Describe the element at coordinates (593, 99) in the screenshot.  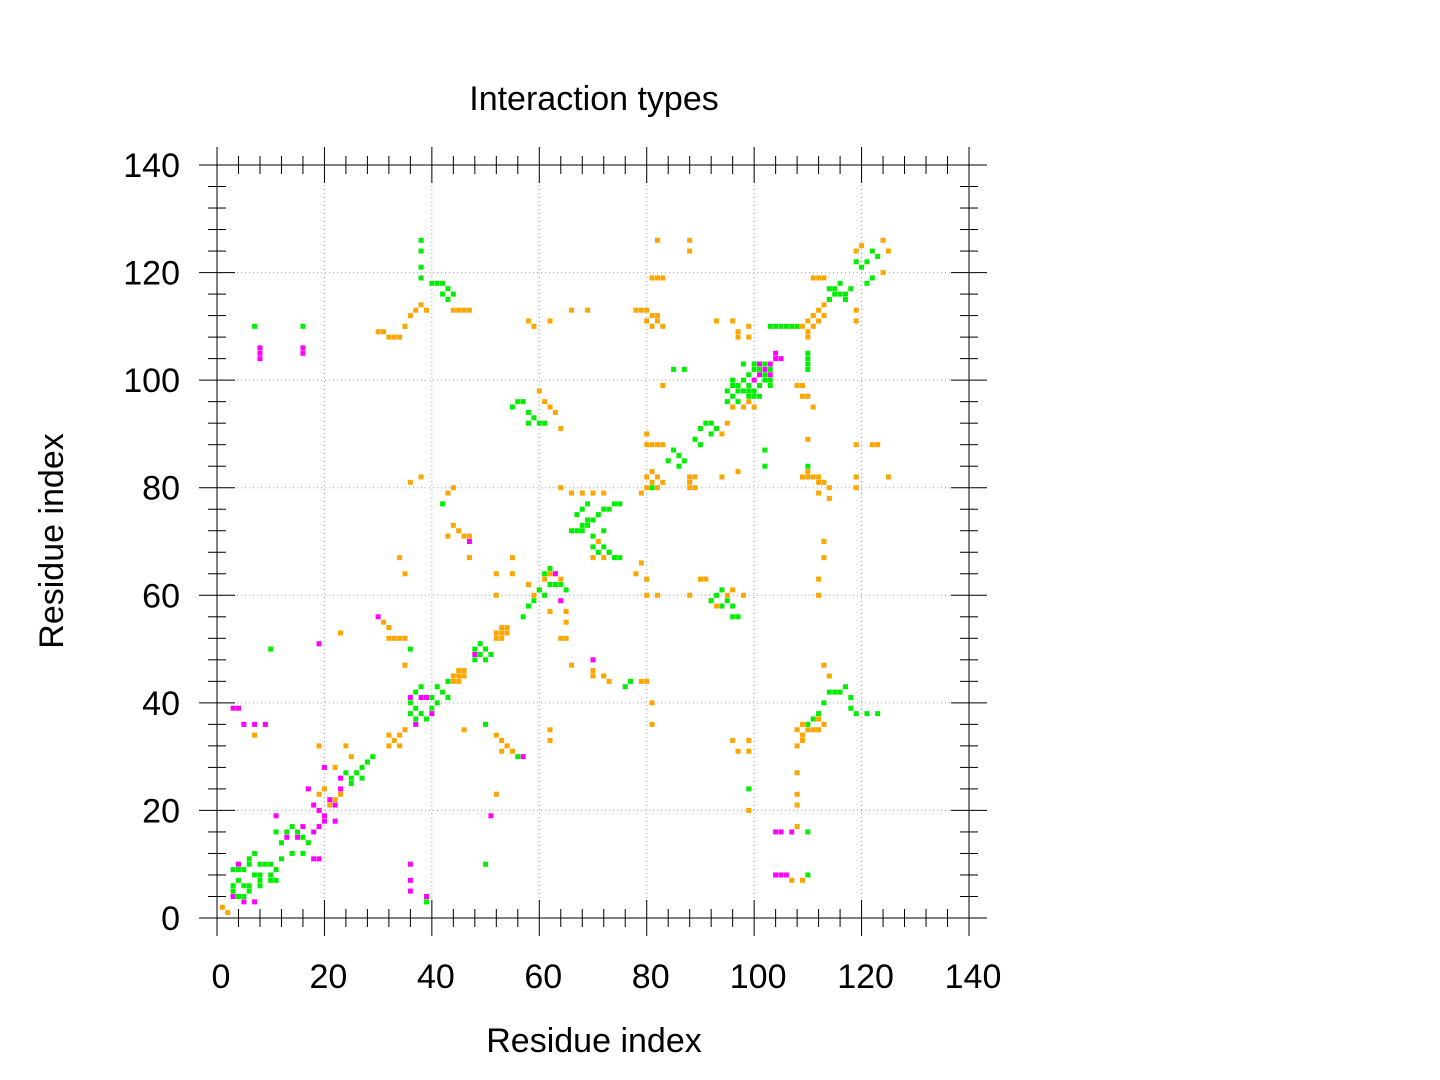
I see `chart-title: Interaction types` at that location.